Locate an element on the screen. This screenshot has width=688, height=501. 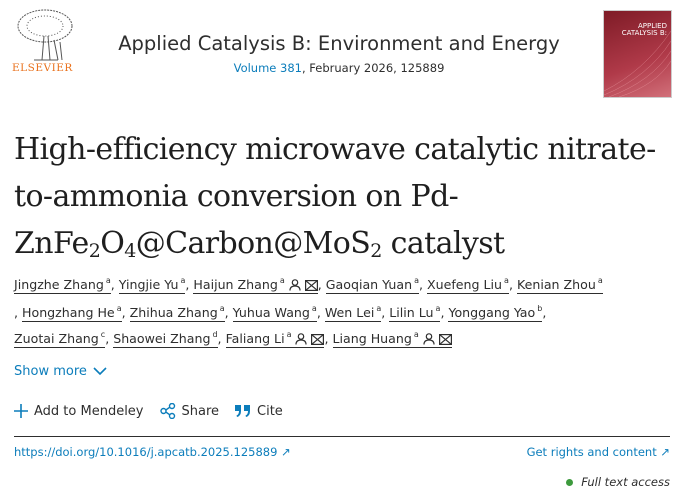
cover-title: APPLIED CATALYSIS B: is located at coordinates (644, 29).